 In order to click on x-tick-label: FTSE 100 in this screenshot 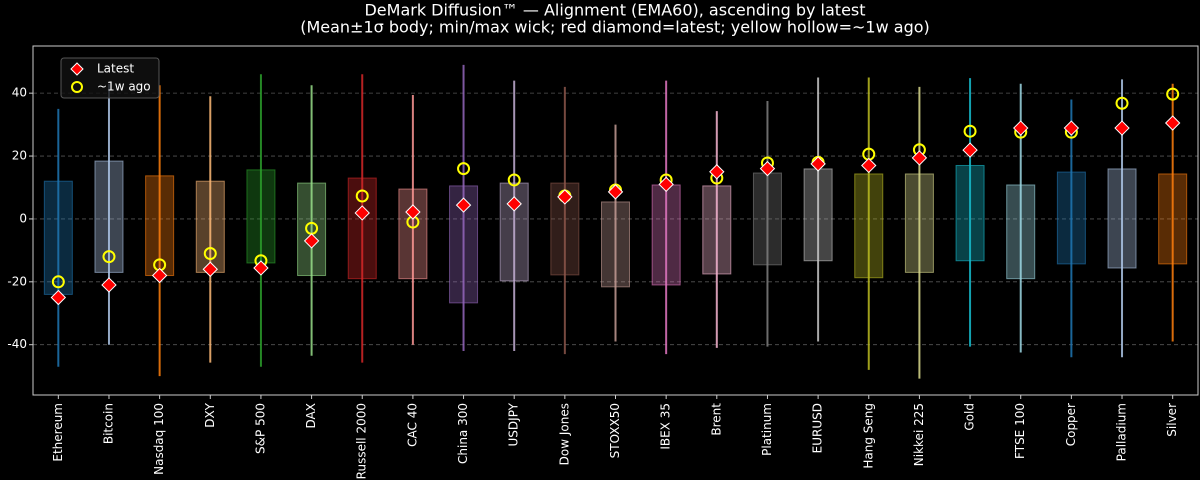, I will do `click(1020, 431)`.